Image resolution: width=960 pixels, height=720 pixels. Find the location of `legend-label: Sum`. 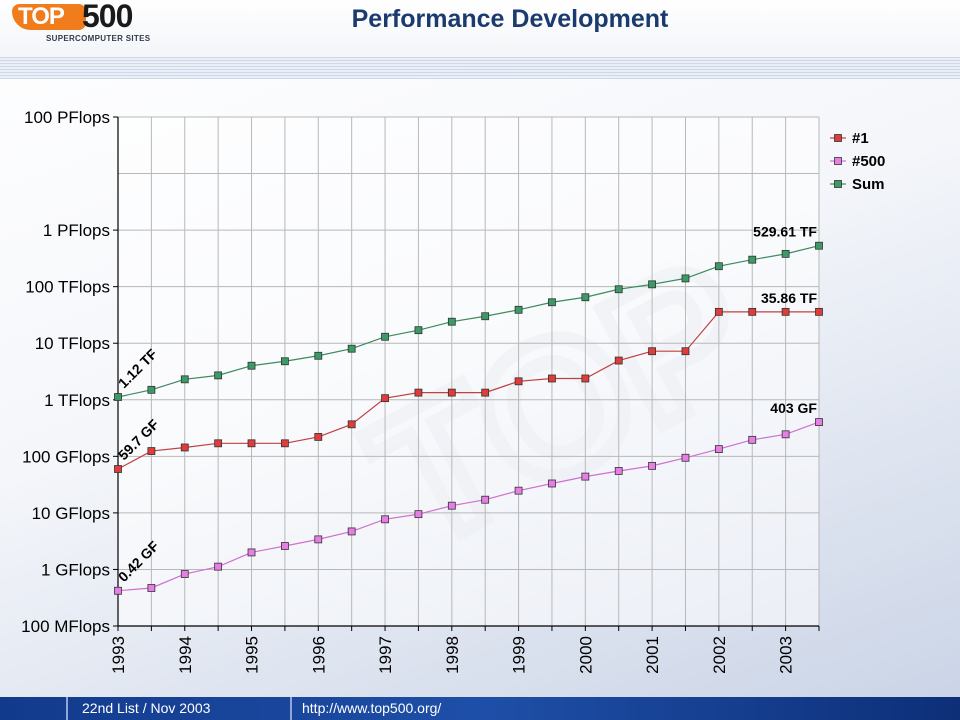

legend-label: Sum is located at coordinates (868, 184).